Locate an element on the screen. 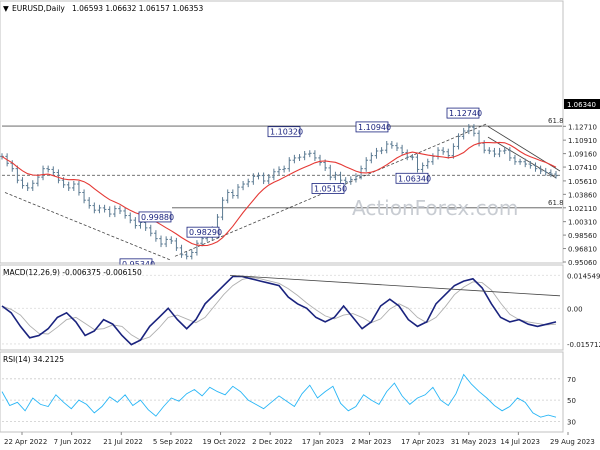 The image size is (600, 450). price-y-tick-label: 1.03860 is located at coordinates (582, 195).